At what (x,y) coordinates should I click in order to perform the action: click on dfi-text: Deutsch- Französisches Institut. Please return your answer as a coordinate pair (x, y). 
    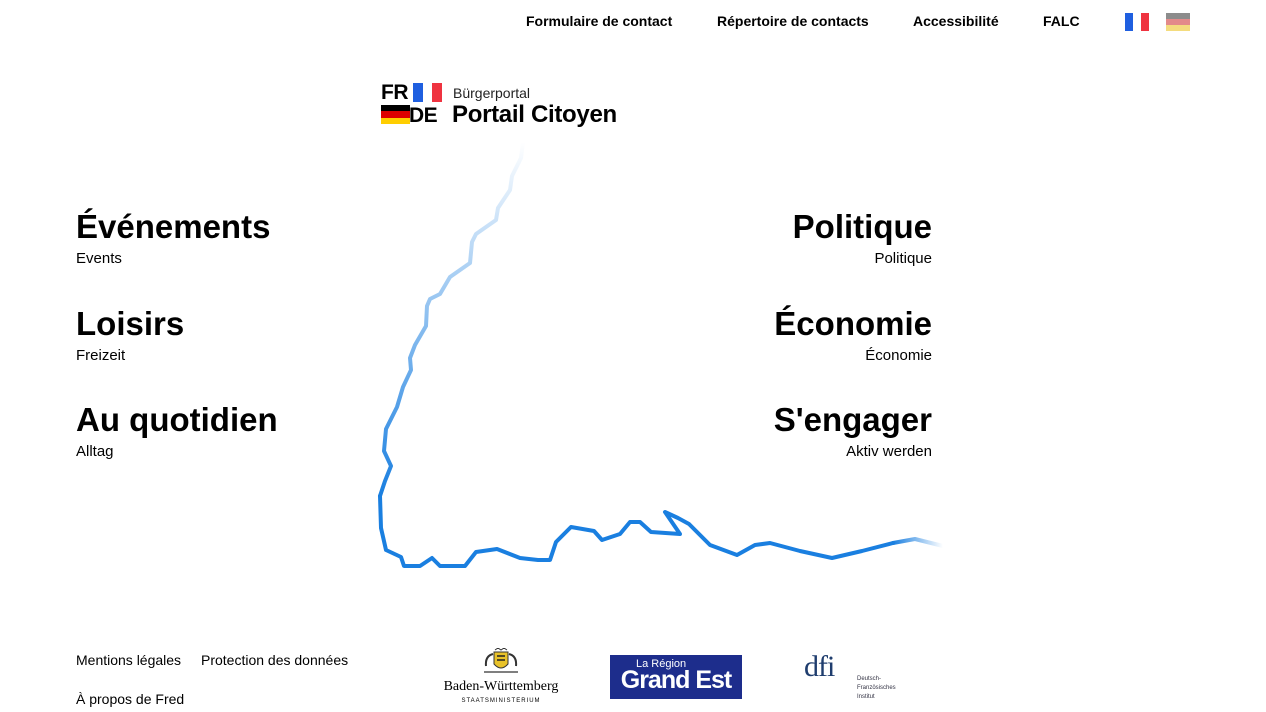
    Looking at the image, I should click on (876, 688).